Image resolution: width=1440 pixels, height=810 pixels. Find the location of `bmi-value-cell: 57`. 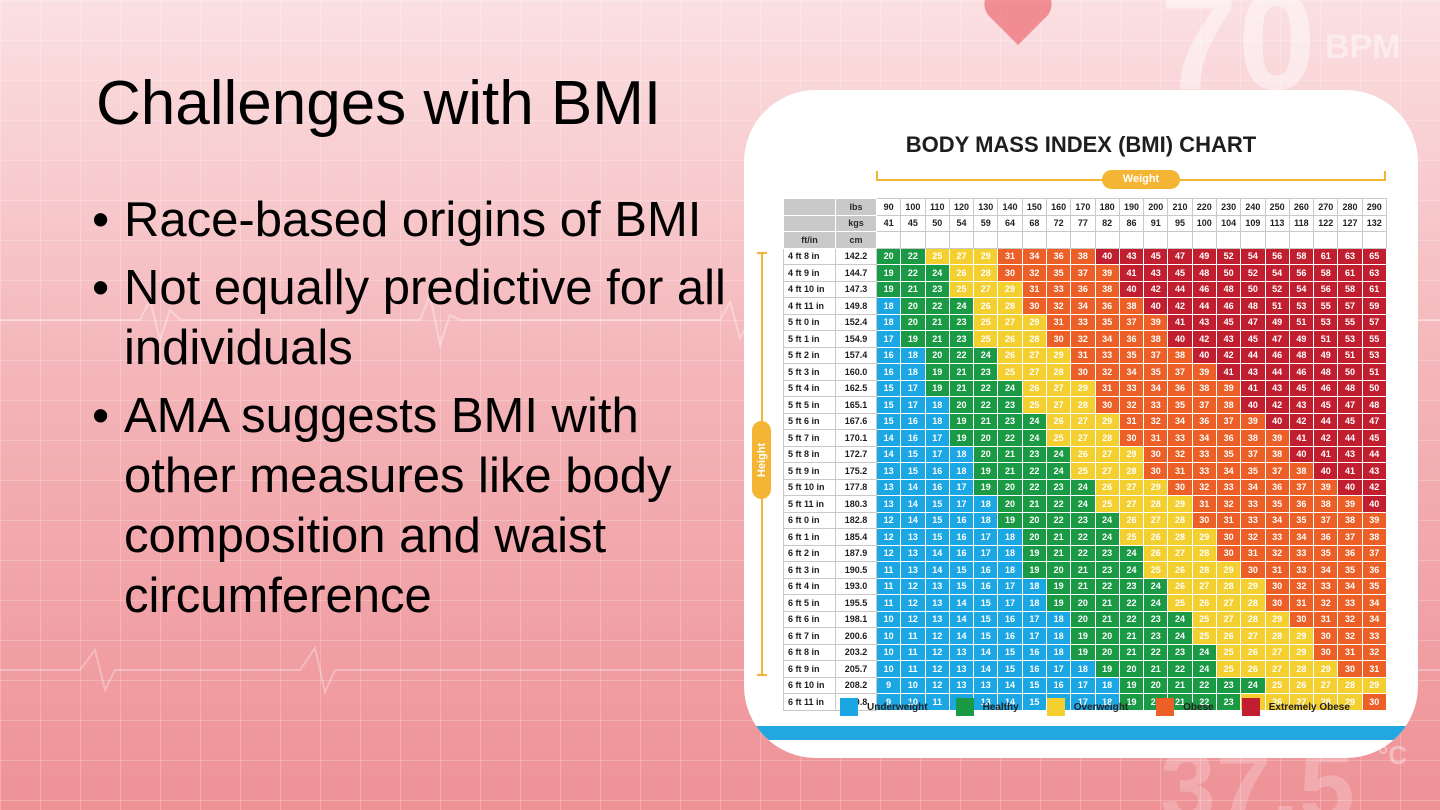

bmi-value-cell: 57 is located at coordinates (1350, 306).